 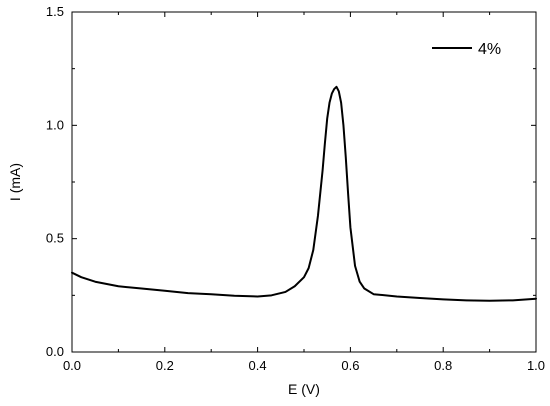 I want to click on x-tick-label: 1.0, so click(x=536, y=365).